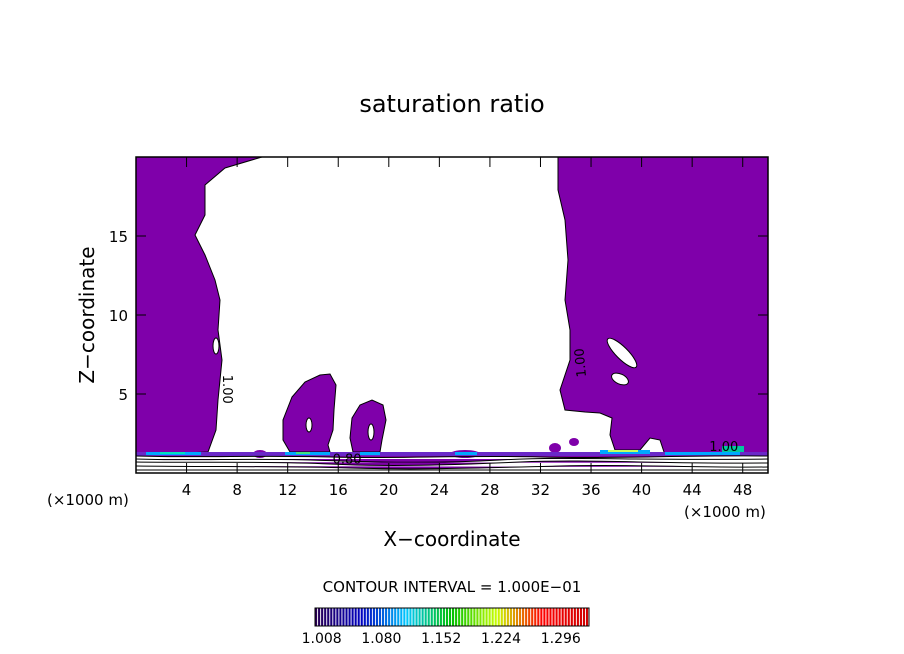 The height and width of the screenshot is (654, 904). What do you see at coordinates (478, 408) in the screenshot?
I see `contour-labels: 1.00 1.00 0.80 1.00` at bounding box center [478, 408].